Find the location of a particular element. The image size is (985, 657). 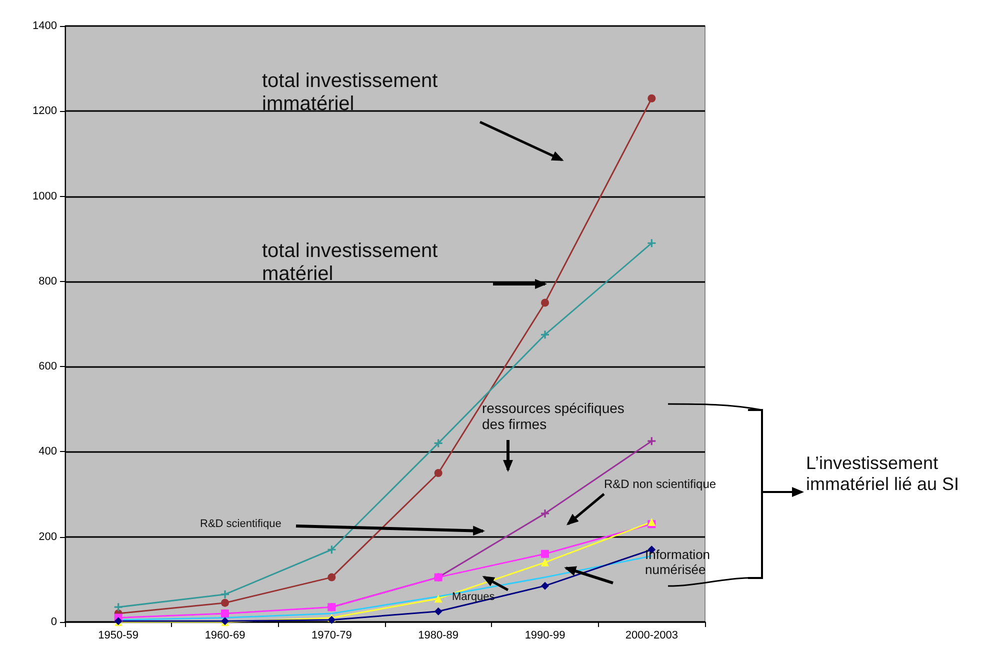

y-tick-label: 0 is located at coordinates (53, 622).